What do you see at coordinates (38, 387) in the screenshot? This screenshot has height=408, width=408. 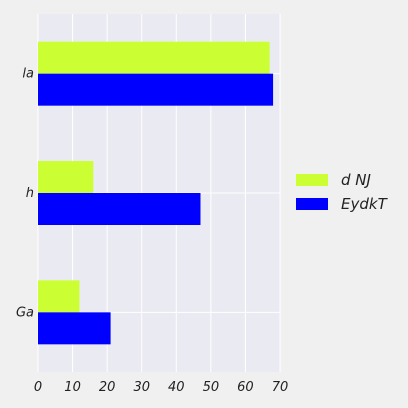 I see `x-tick-label: 0` at bounding box center [38, 387].